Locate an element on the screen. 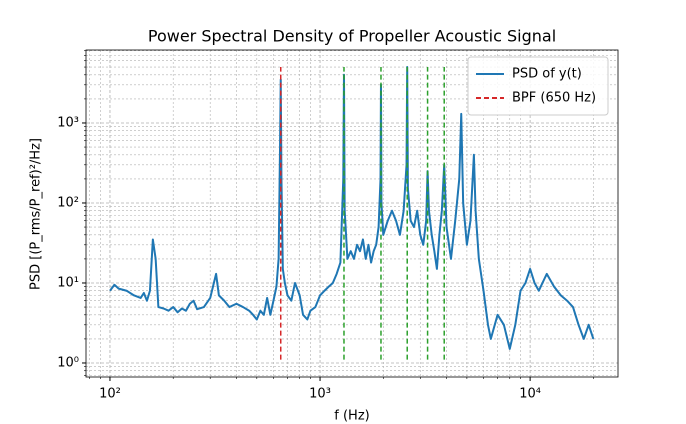 The width and height of the screenshot is (686, 424). legend-label: BPF (650 Hz) is located at coordinates (554, 98).